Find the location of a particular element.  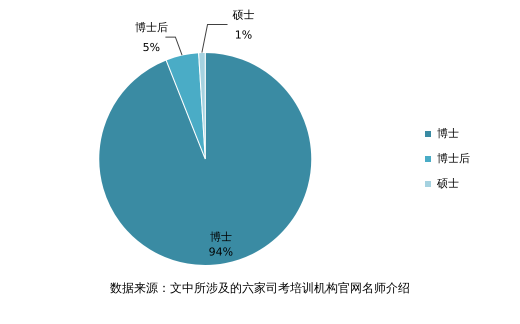

data-label: 1% is located at coordinates (243, 35).